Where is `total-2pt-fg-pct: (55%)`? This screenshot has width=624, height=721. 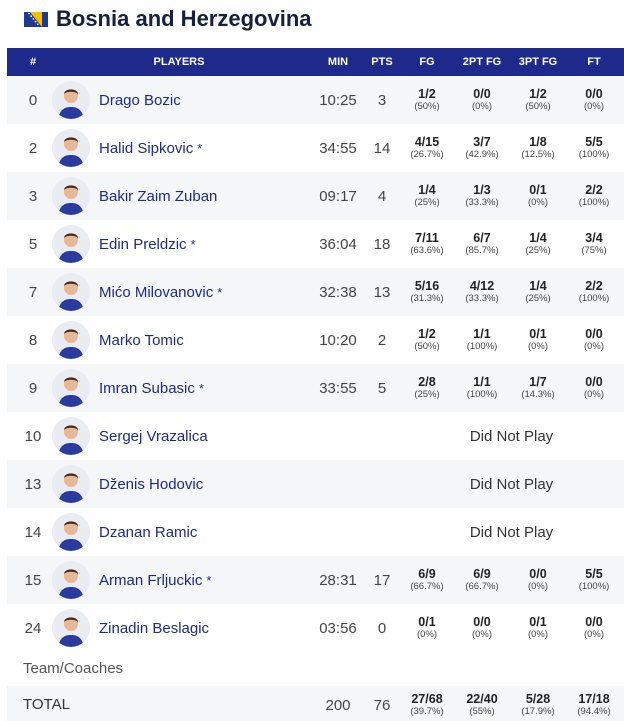 total-2pt-fg-pct: (55%) is located at coordinates (482, 711).